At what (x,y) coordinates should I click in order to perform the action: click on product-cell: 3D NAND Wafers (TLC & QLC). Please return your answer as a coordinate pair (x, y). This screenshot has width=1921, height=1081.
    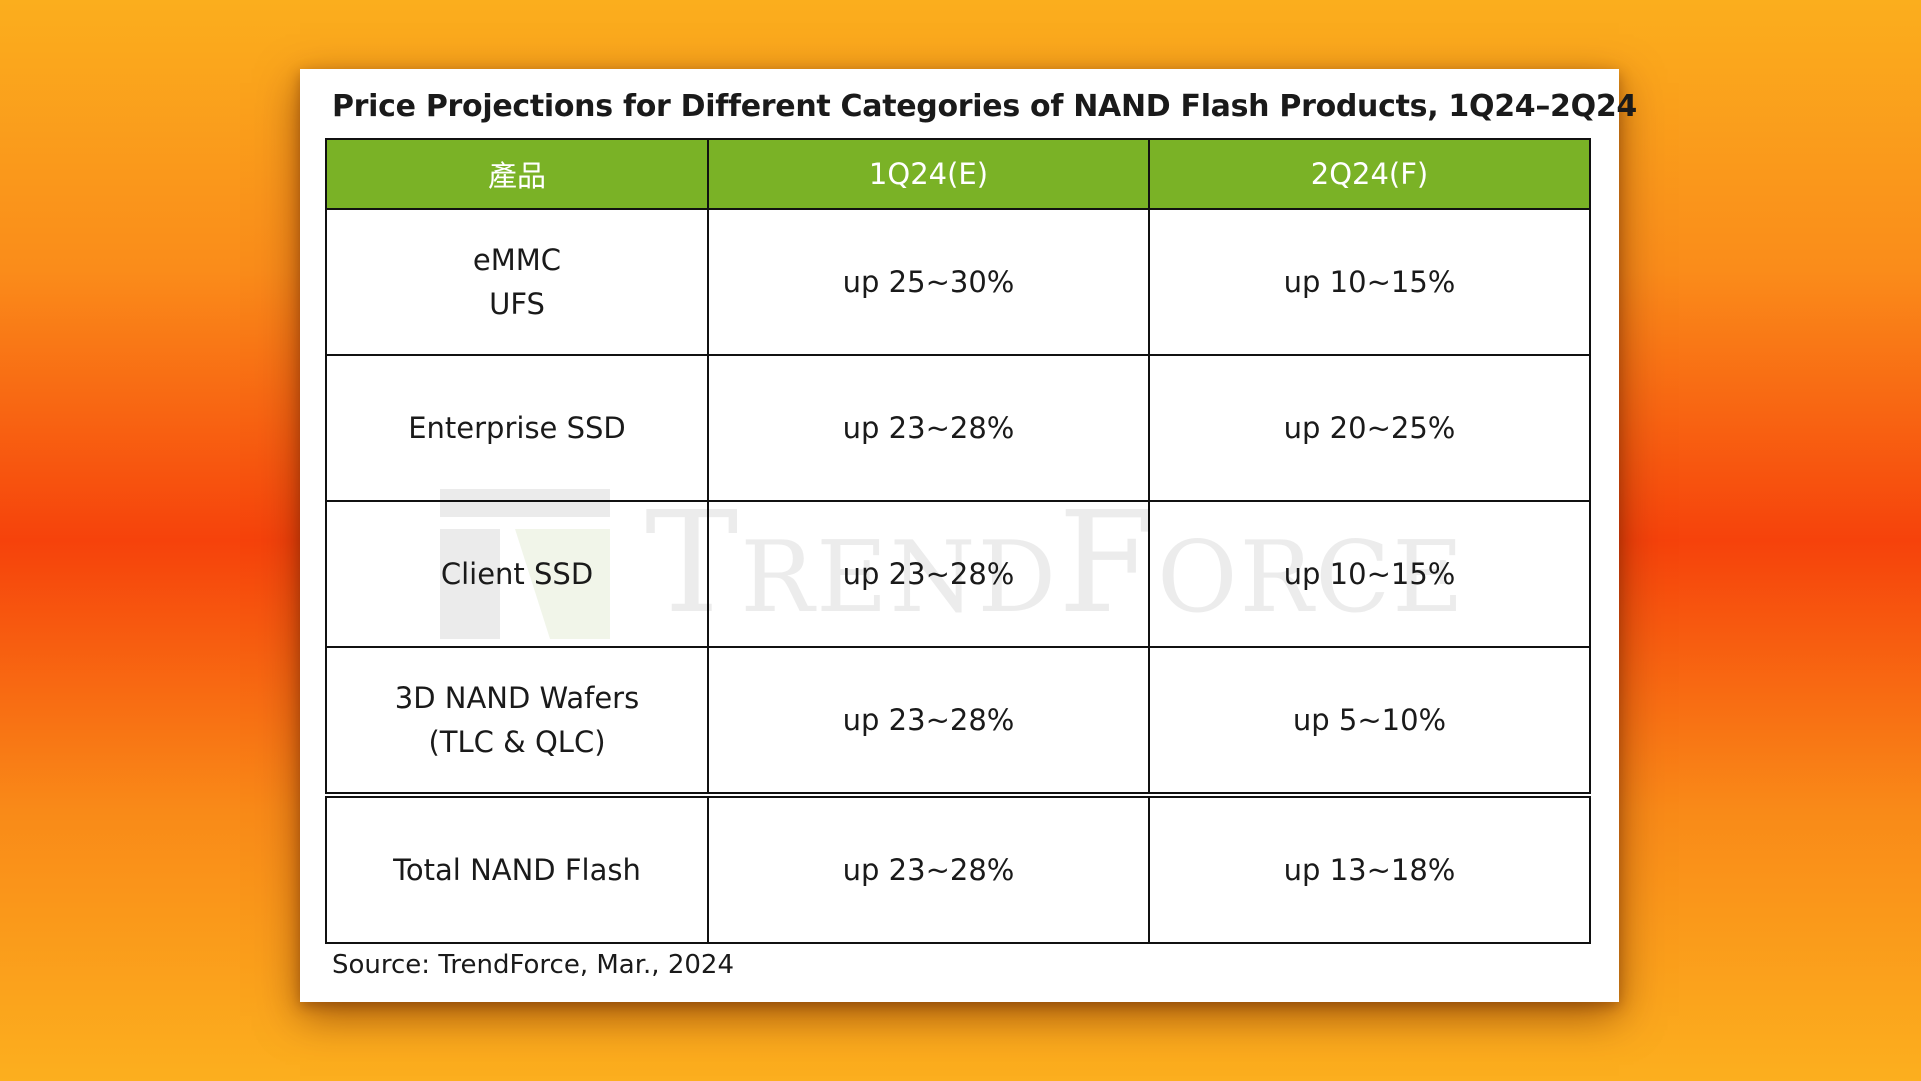
    Looking at the image, I should click on (517, 721).